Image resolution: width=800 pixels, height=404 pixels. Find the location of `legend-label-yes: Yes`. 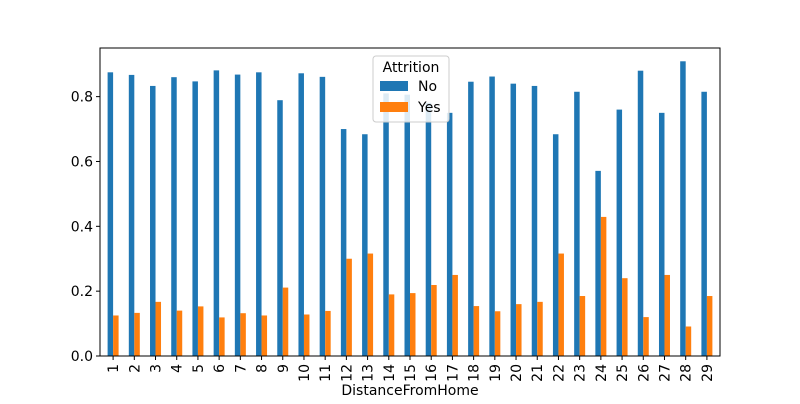

legend-label-yes: Yes is located at coordinates (429, 108).